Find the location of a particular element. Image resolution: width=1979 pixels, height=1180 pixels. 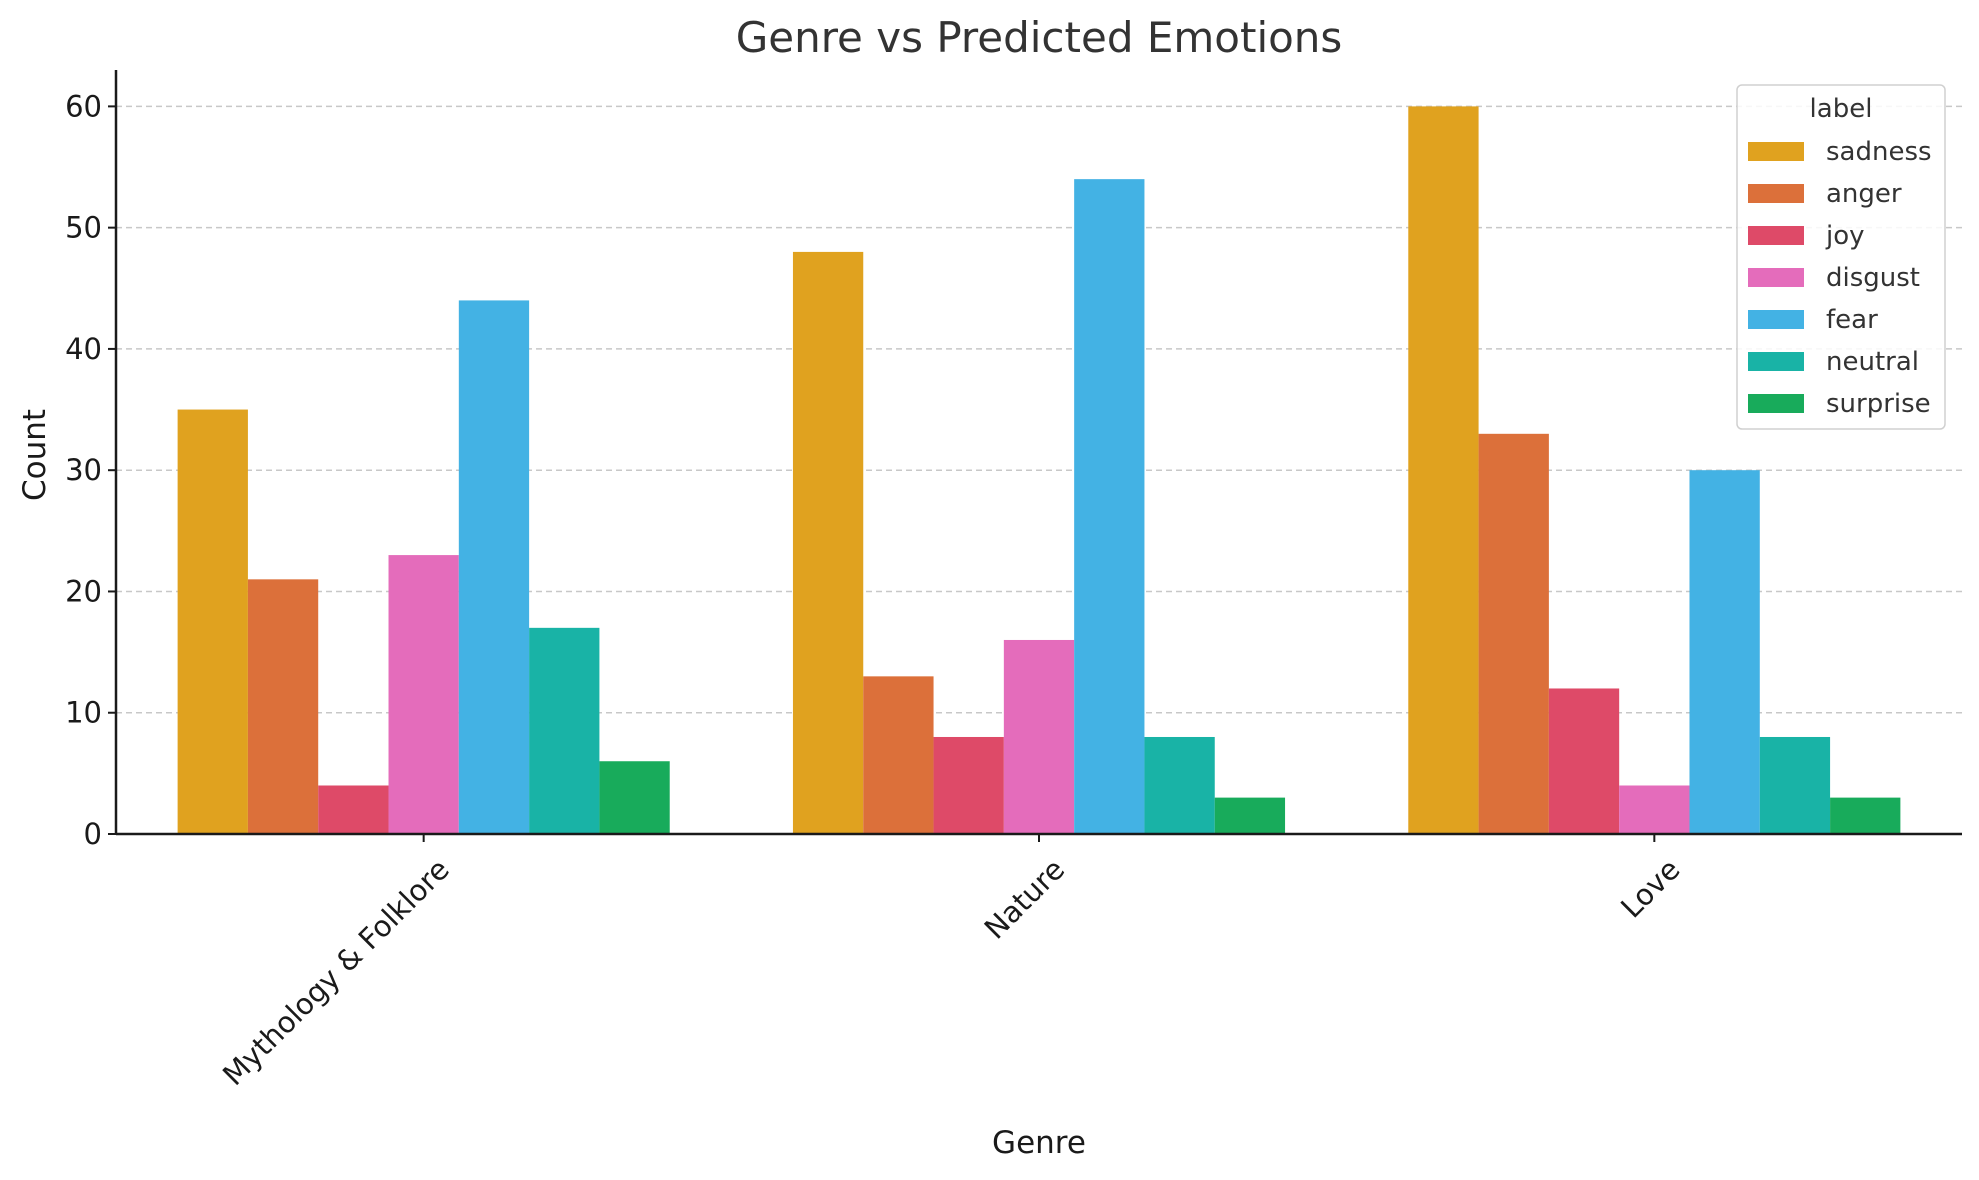

x-tick-label: Nature is located at coordinates (1025, 899).